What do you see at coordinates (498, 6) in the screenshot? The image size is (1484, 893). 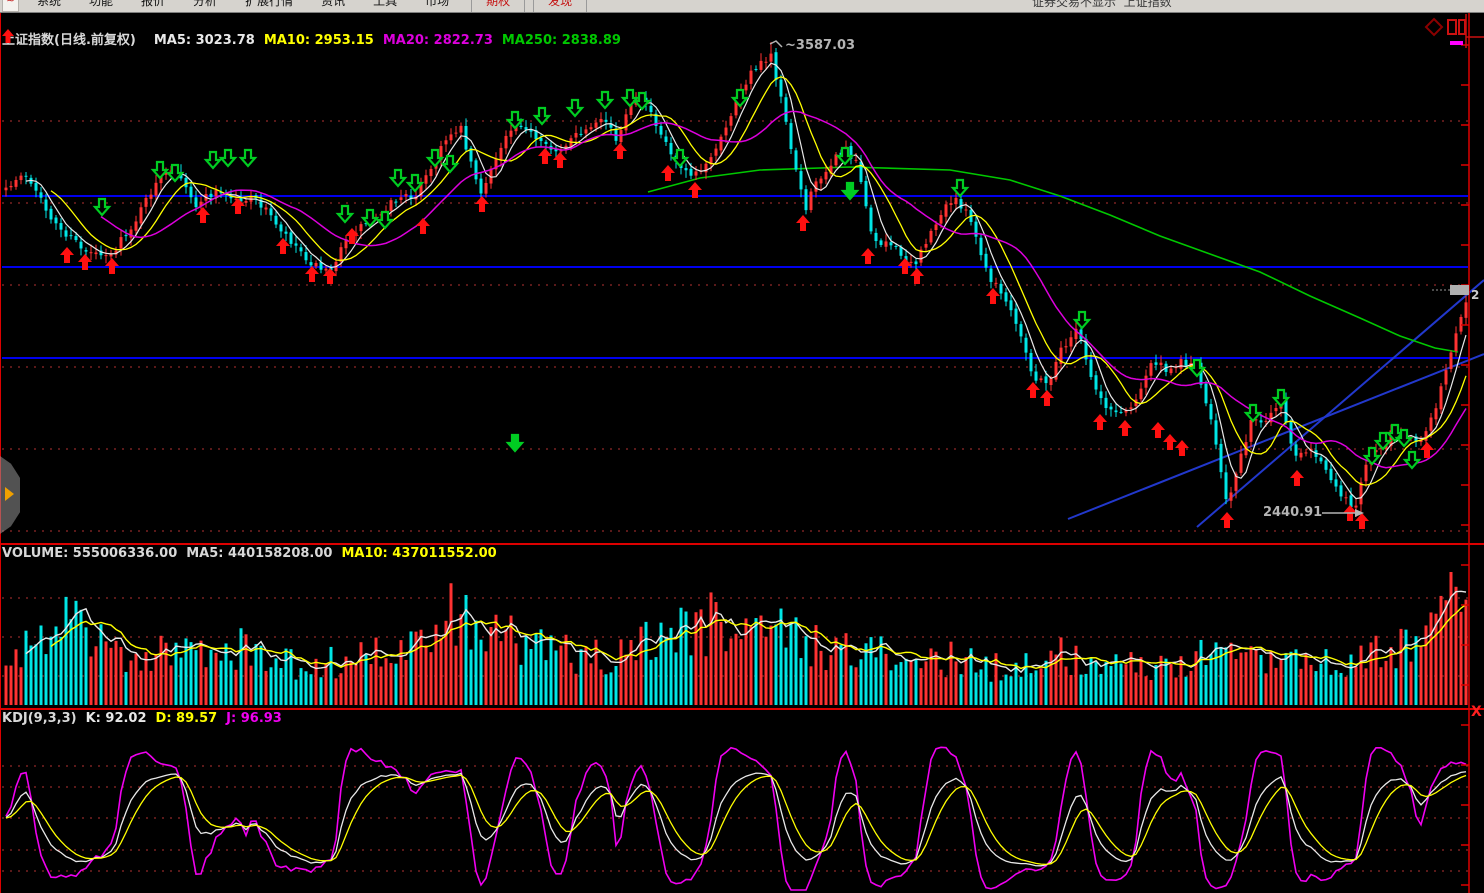 I see `menu-item-8: 期权` at bounding box center [498, 6].